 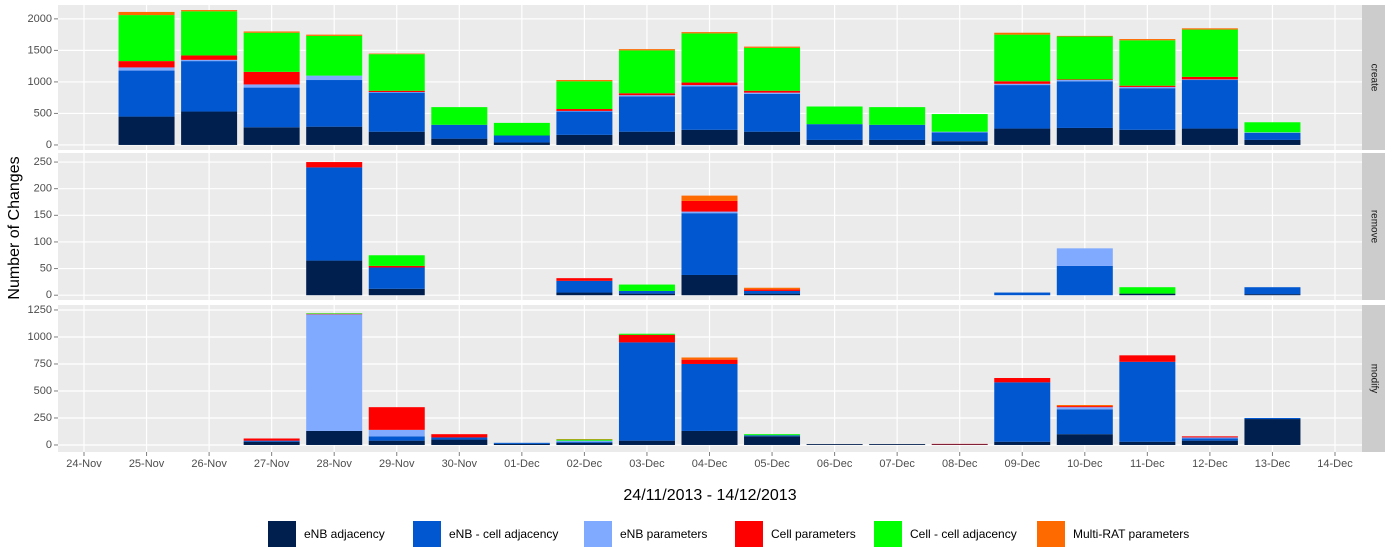 What do you see at coordinates (813, 534) in the screenshot?
I see `legend-label: Cell parameters` at bounding box center [813, 534].